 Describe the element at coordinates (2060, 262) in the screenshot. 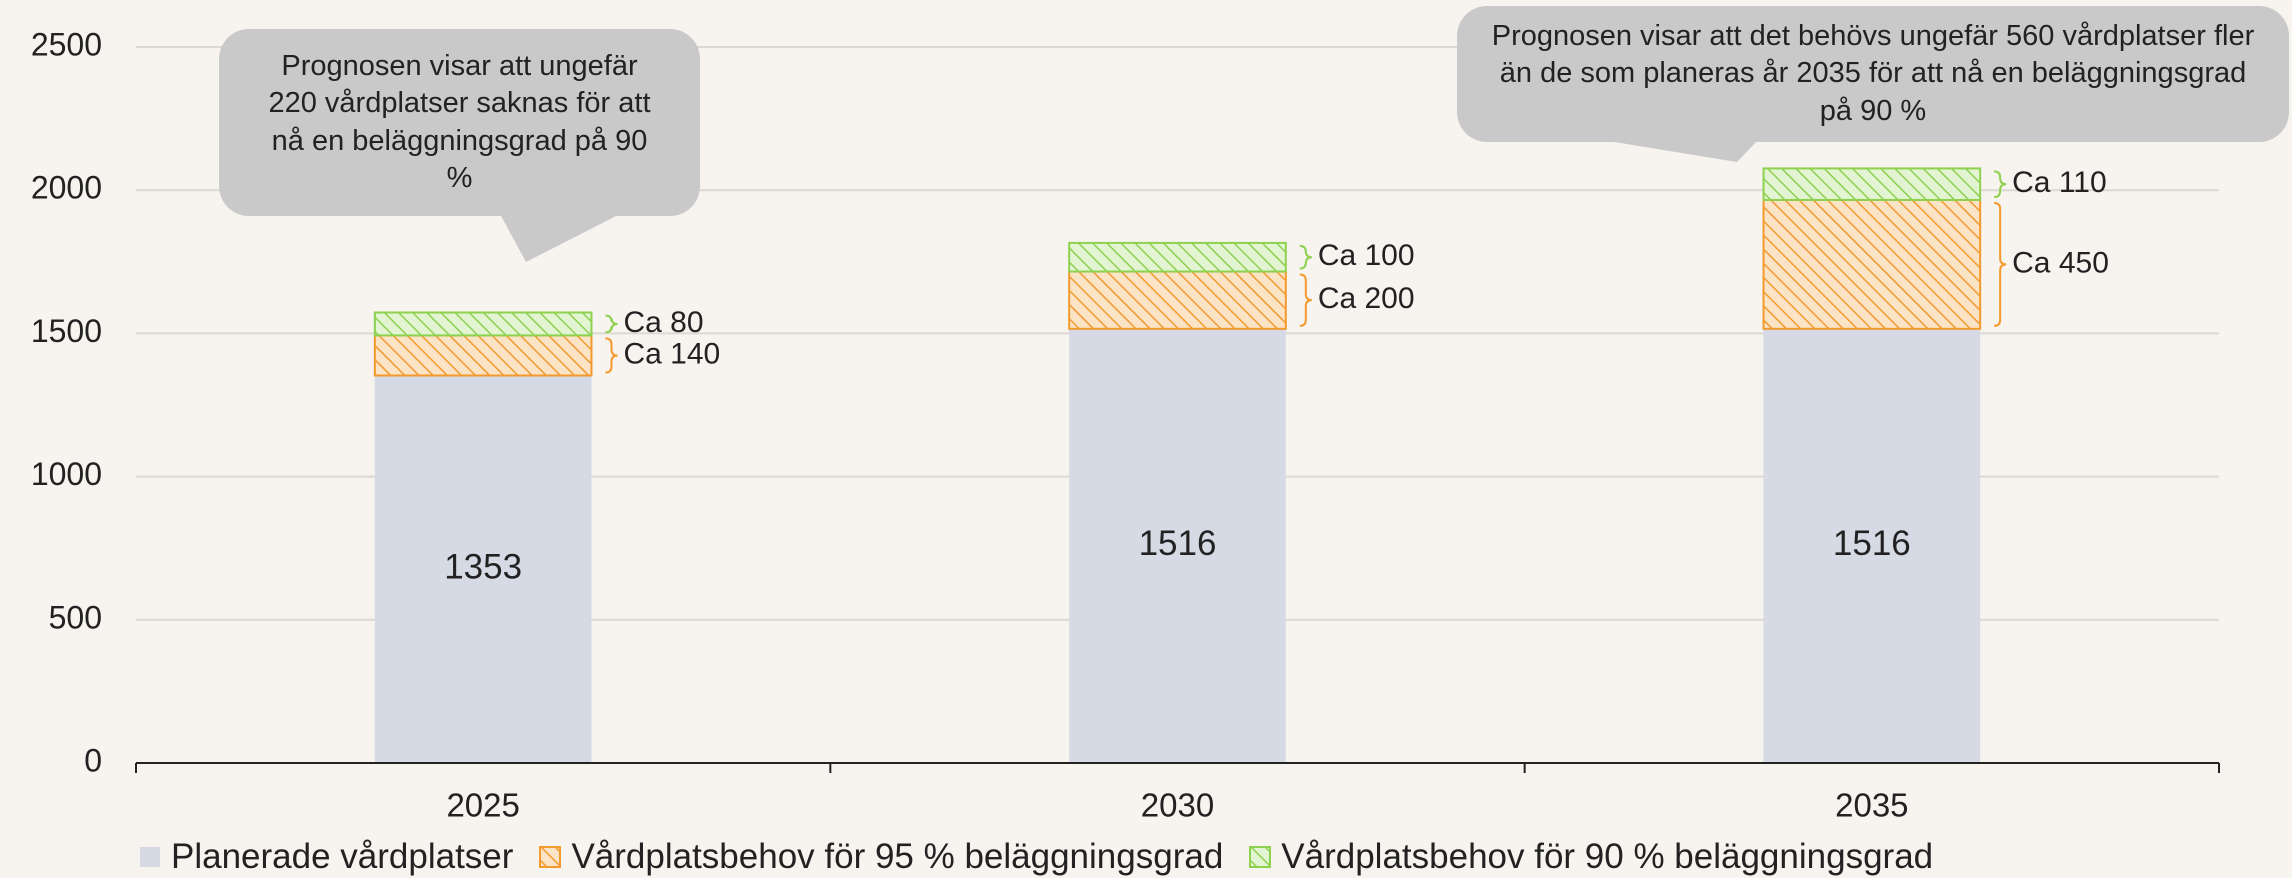

I see `data-label: Ca 450` at that location.